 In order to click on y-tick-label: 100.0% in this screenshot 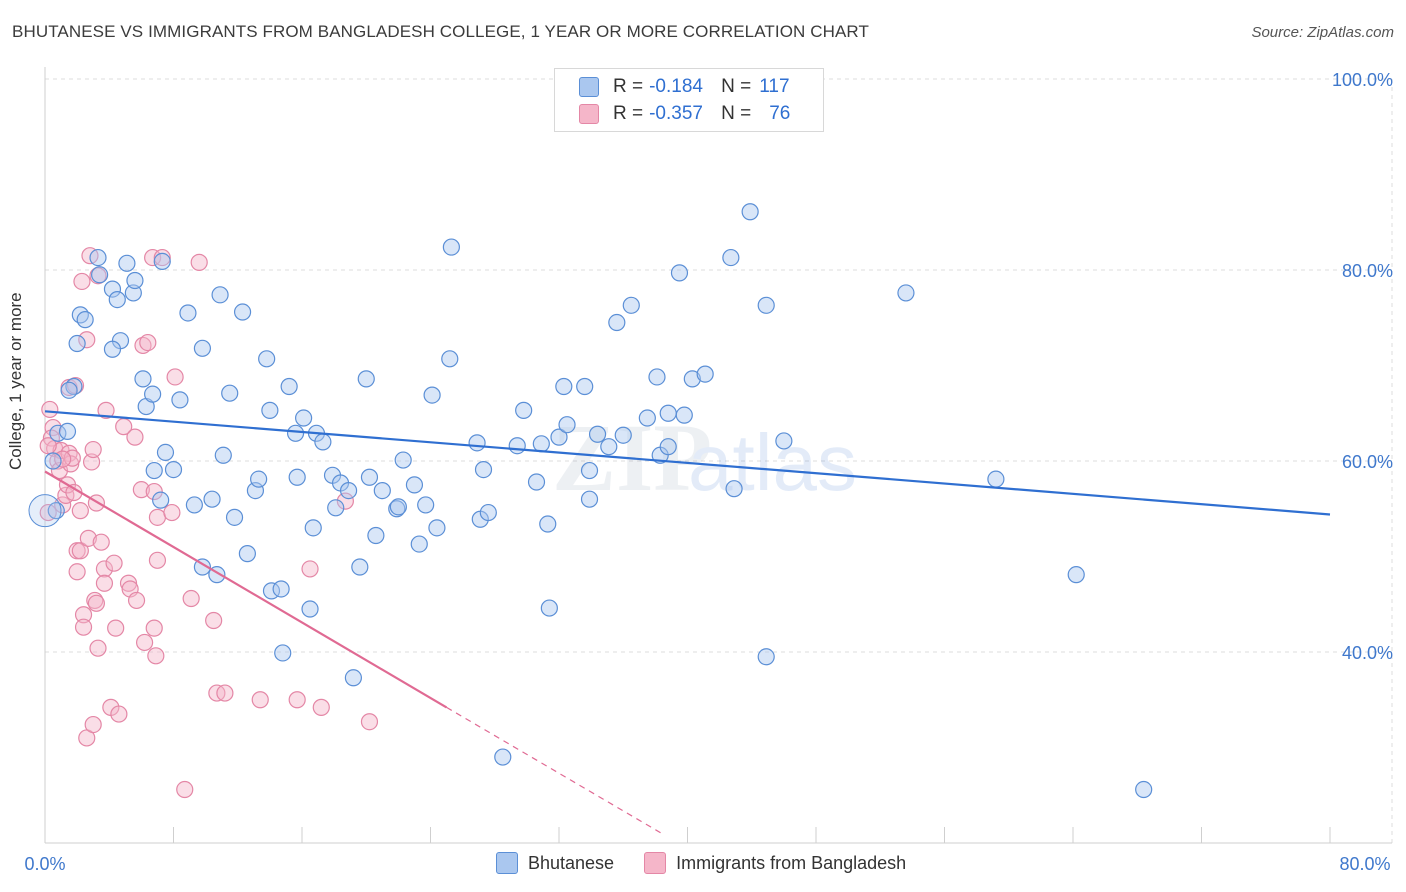, I will do `click(1362, 80)`.